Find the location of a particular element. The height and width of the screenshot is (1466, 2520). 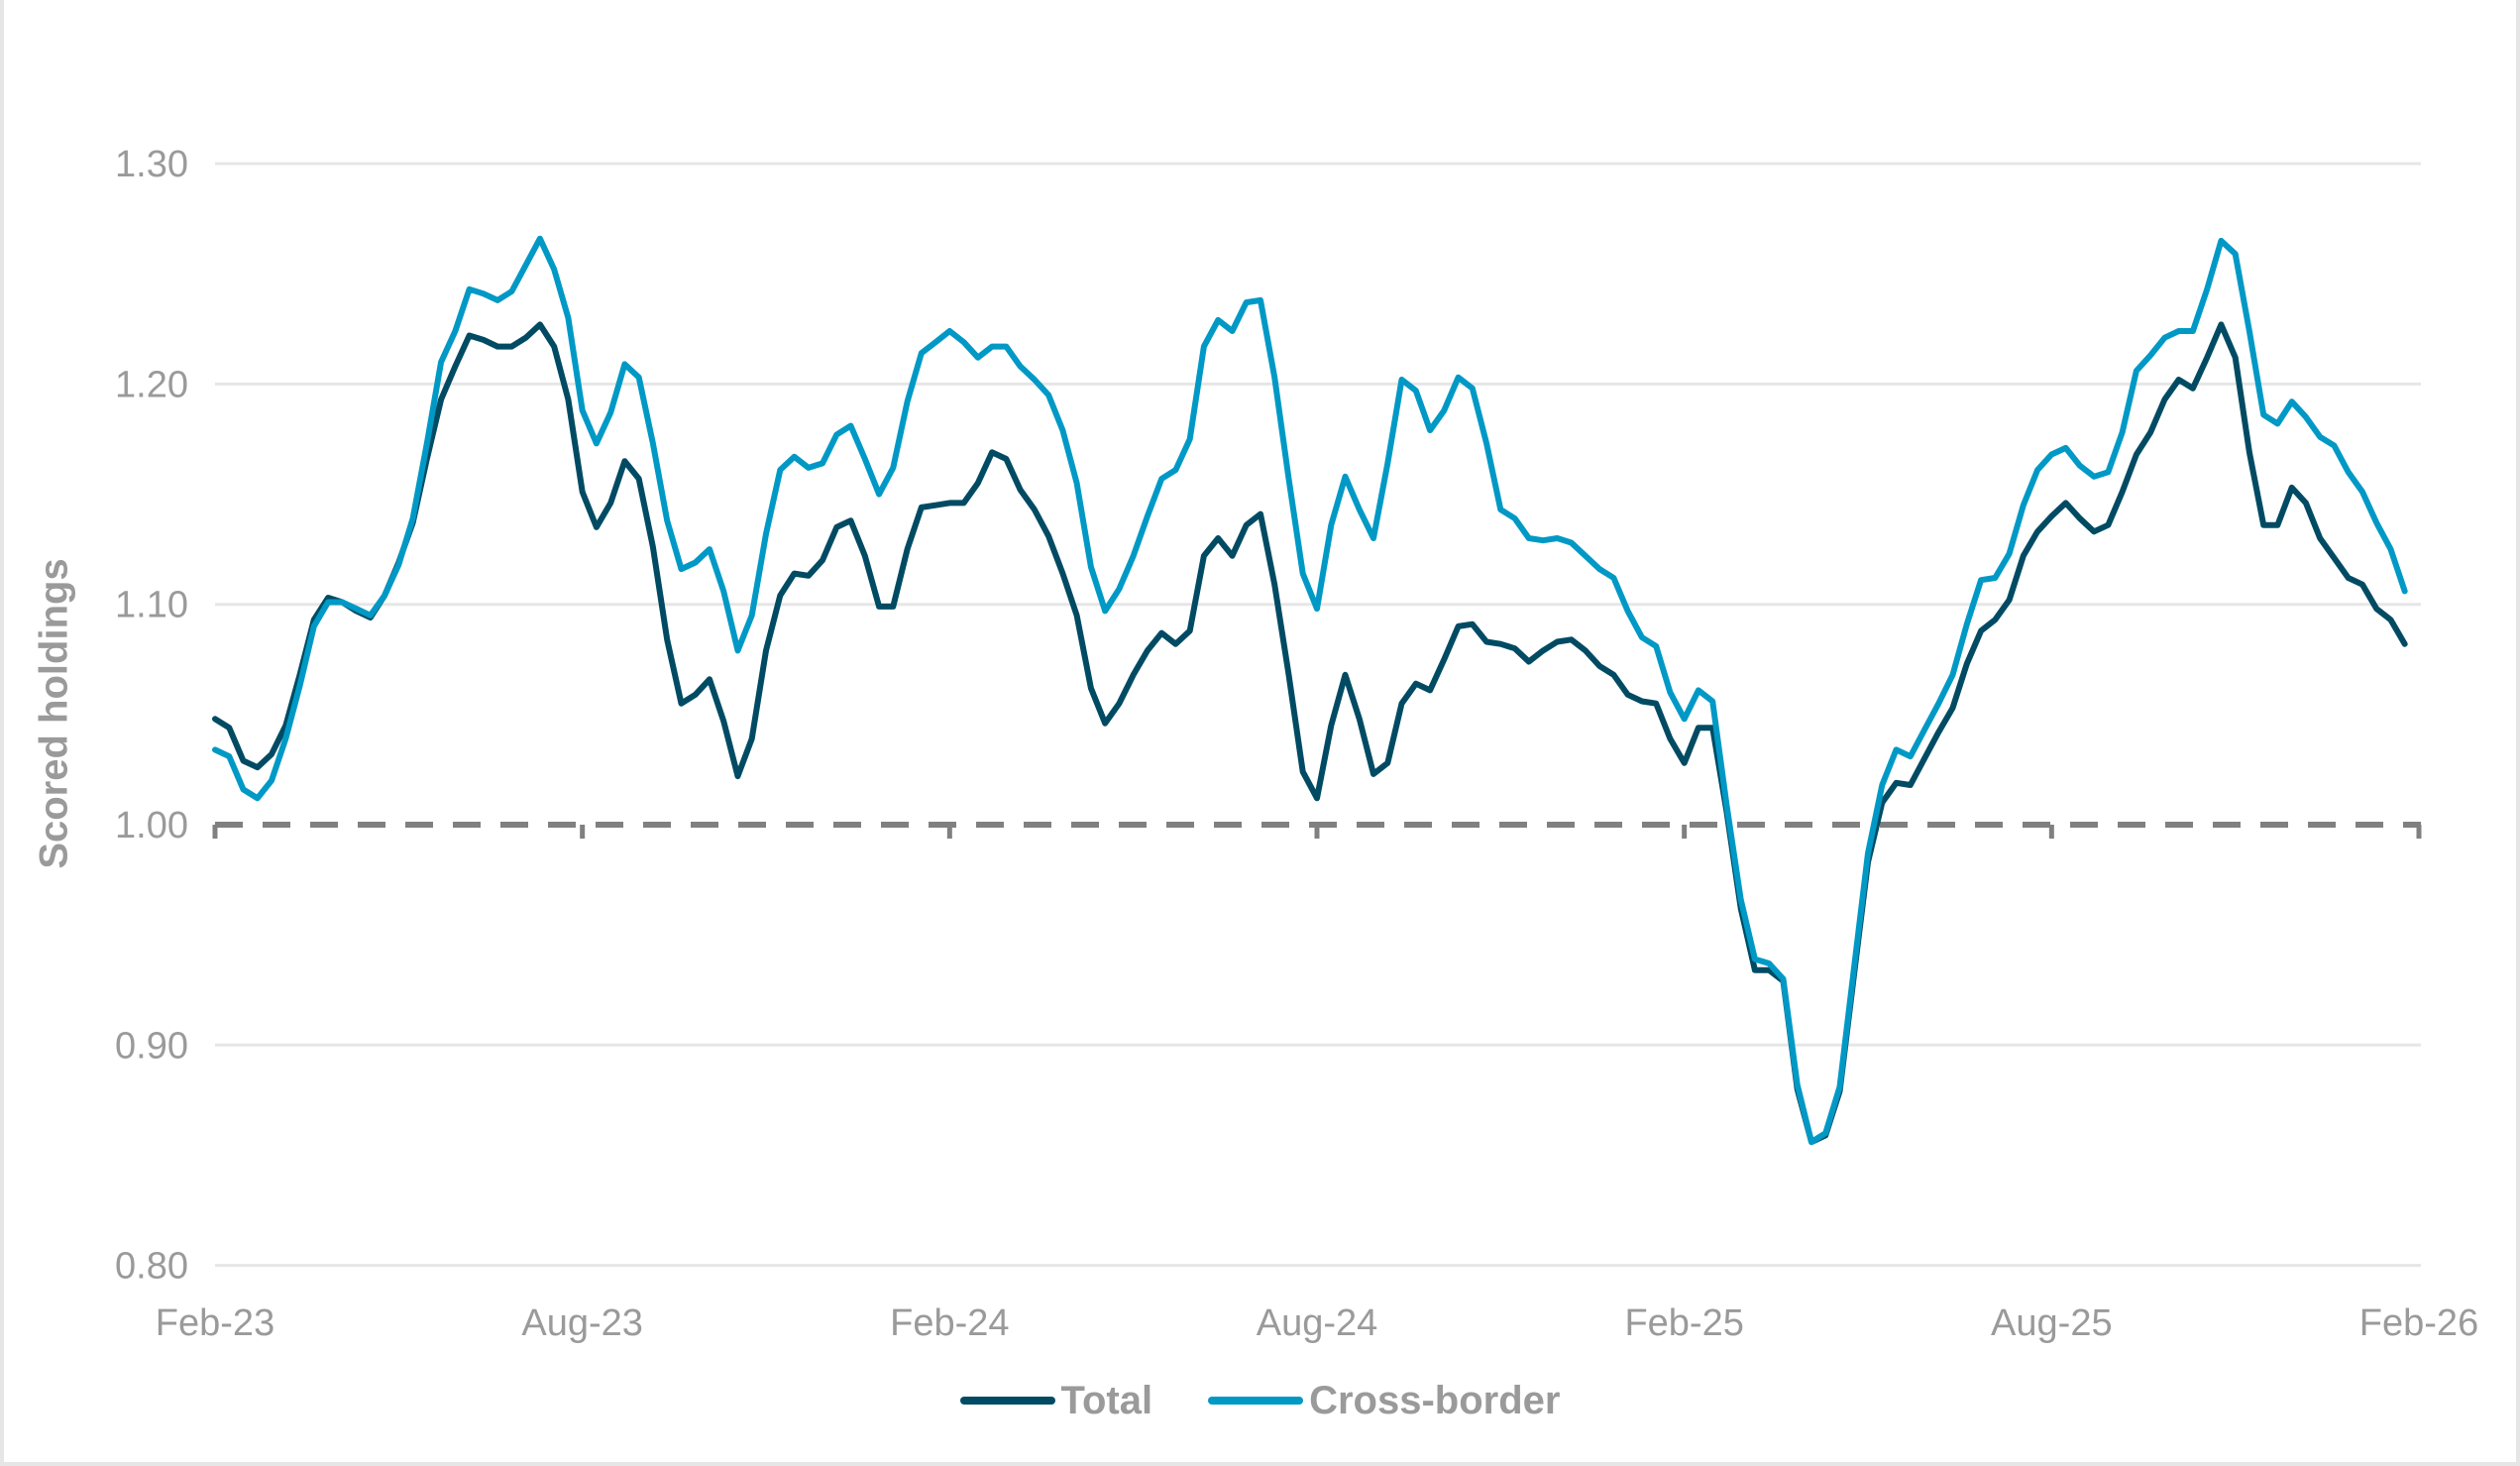

x-tick-label: Aug-25 is located at coordinates (2052, 1323).